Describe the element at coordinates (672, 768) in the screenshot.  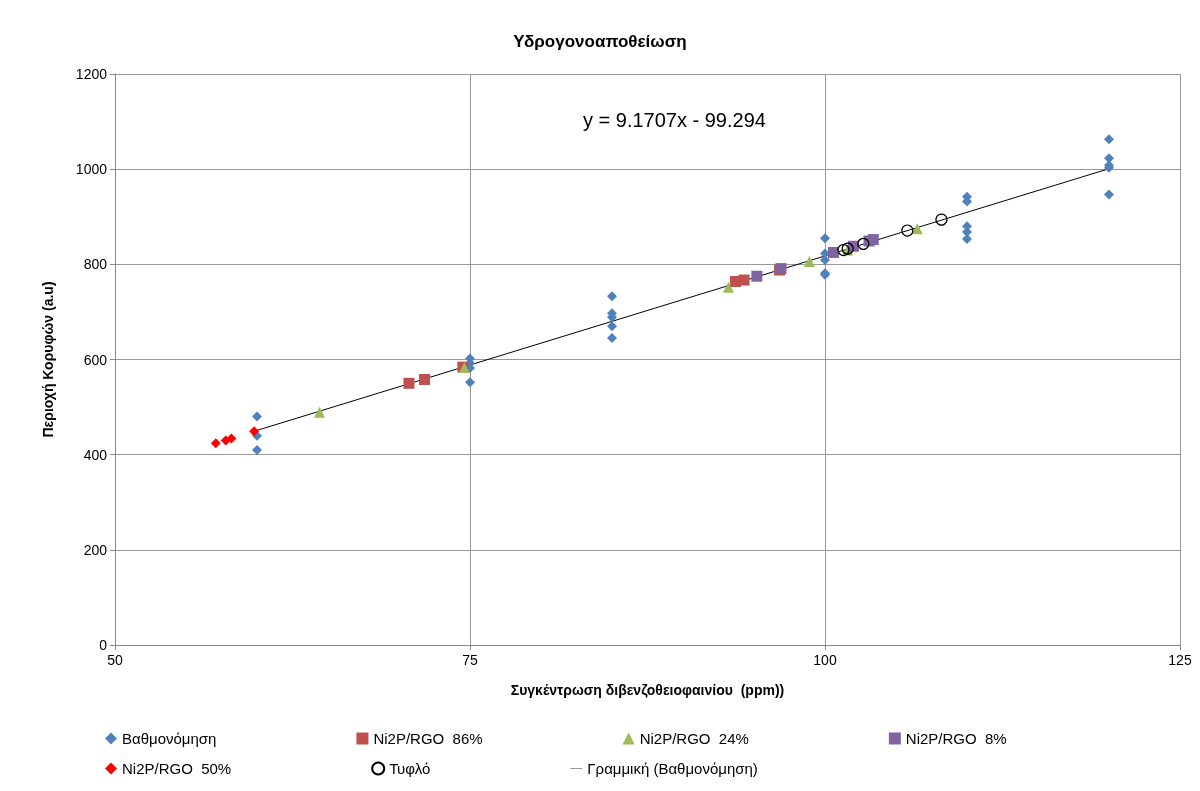
I see `legend-label: Γραμμική (Βαθμονόμηση)` at that location.